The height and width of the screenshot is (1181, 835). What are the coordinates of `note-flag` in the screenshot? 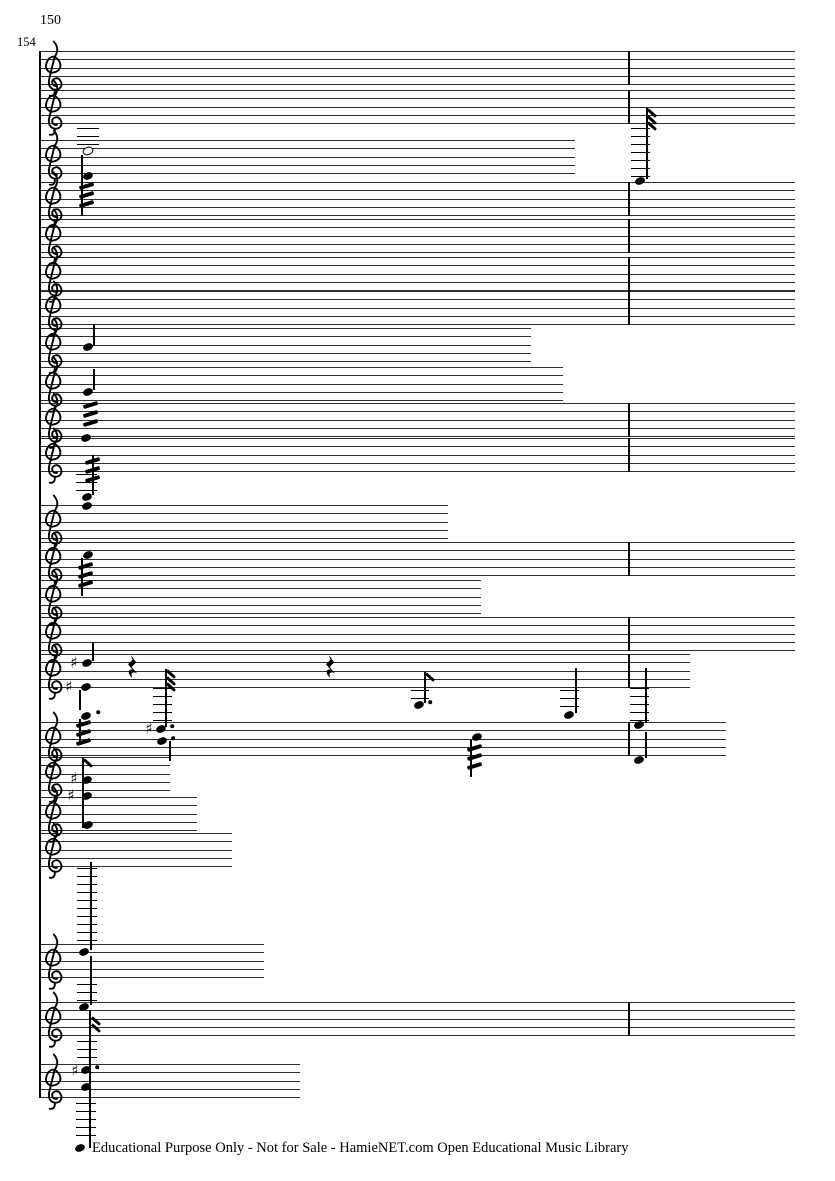 It's located at (430, 677).